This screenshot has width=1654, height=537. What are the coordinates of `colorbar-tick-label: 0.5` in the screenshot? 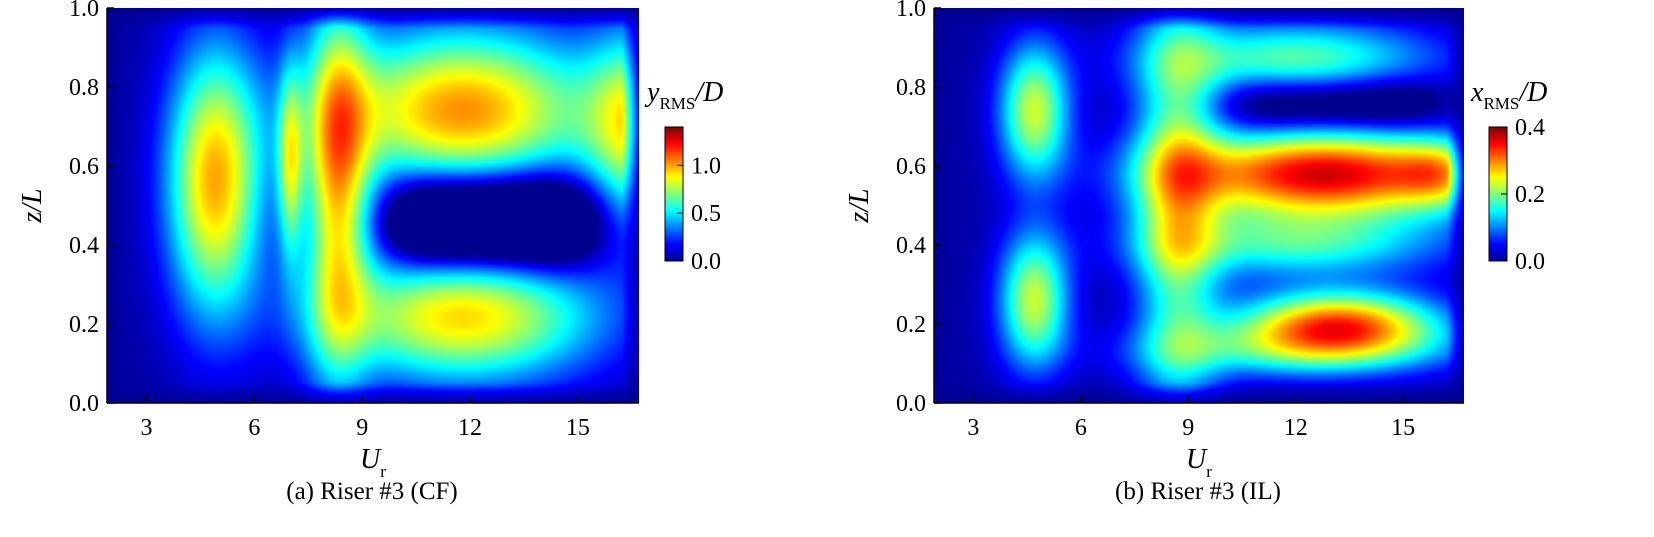 It's located at (706, 214).